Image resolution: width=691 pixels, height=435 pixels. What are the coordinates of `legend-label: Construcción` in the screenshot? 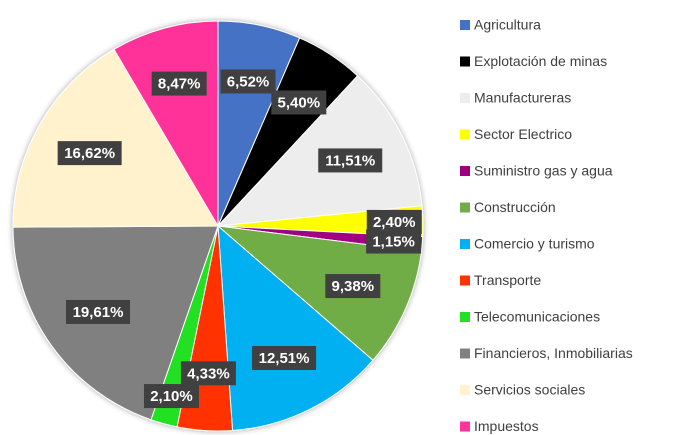 It's located at (515, 207).